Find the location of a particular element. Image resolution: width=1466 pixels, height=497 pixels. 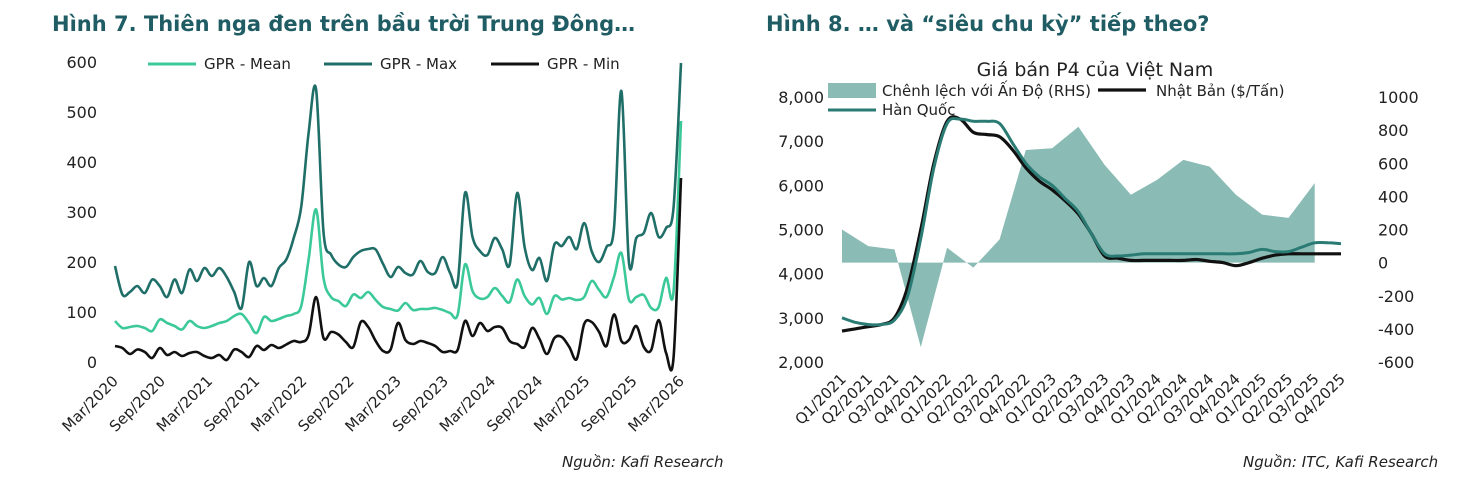

y2-tick-label: 0 is located at coordinates (1383, 263).